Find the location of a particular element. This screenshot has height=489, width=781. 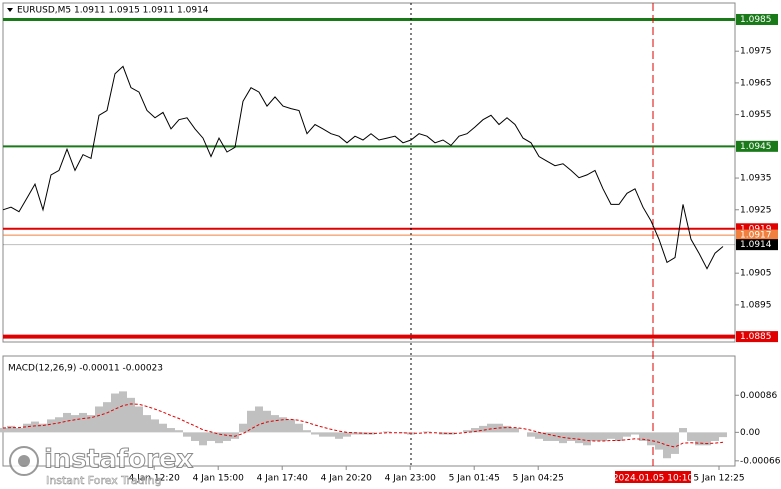

x-tick-label: 5 Jan 01:45 is located at coordinates (474, 479).